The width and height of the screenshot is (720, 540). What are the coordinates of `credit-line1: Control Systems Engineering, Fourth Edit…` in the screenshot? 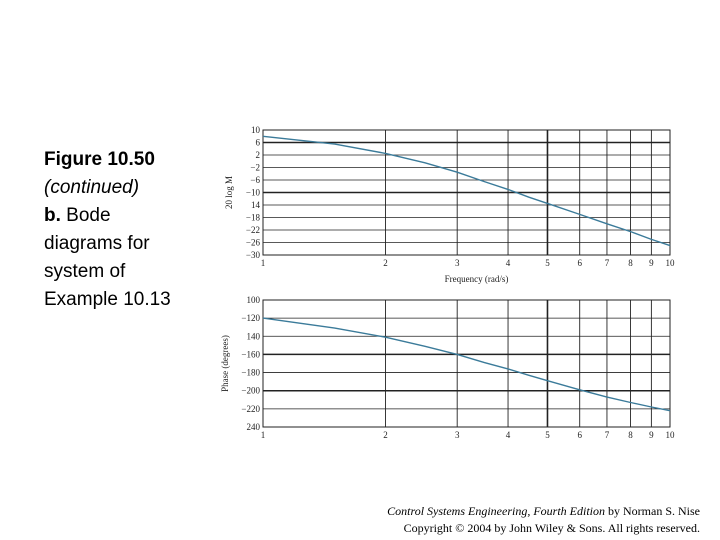 It's located at (543, 511).